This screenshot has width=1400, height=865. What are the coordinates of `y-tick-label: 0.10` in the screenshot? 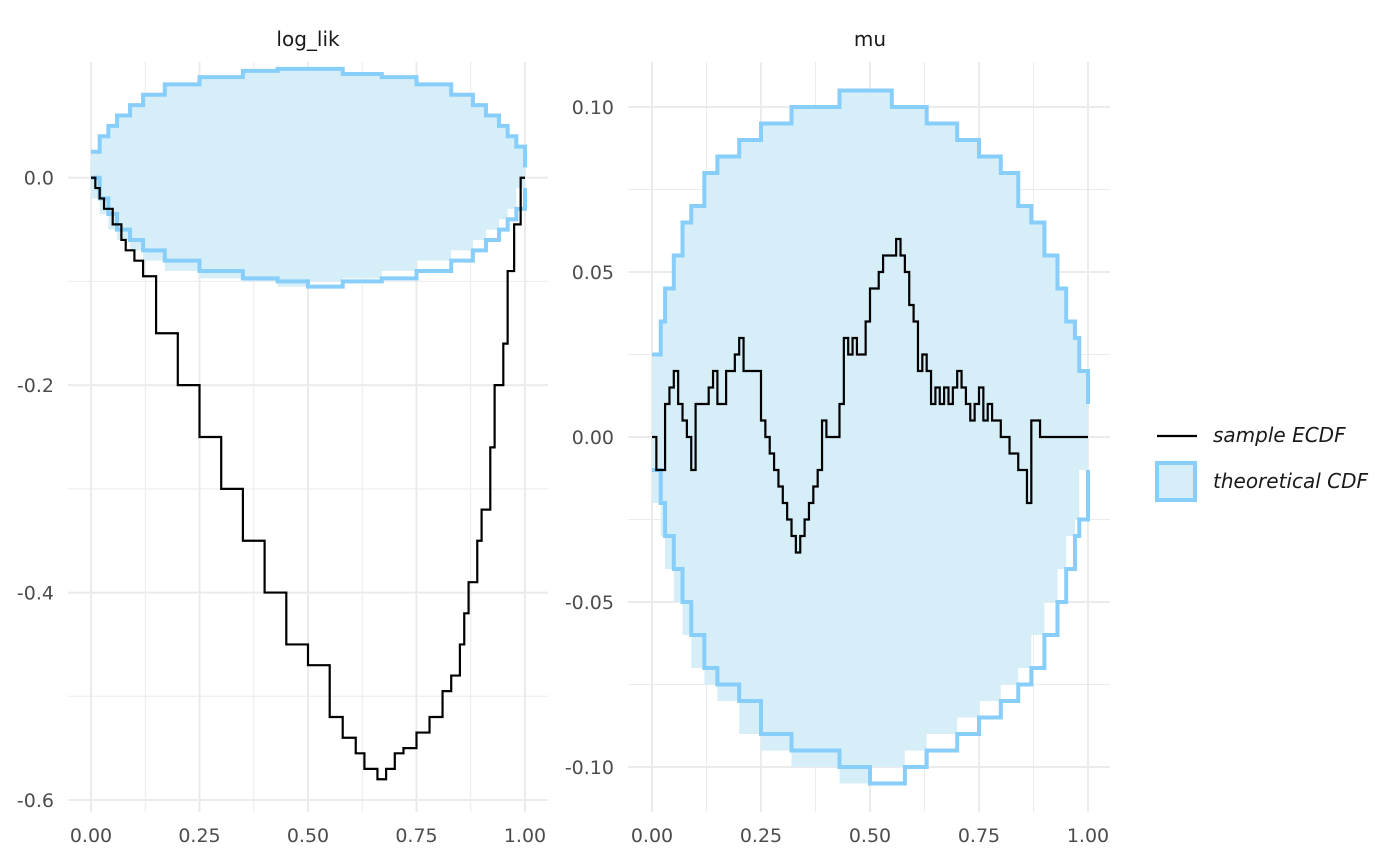 It's located at (593, 108).